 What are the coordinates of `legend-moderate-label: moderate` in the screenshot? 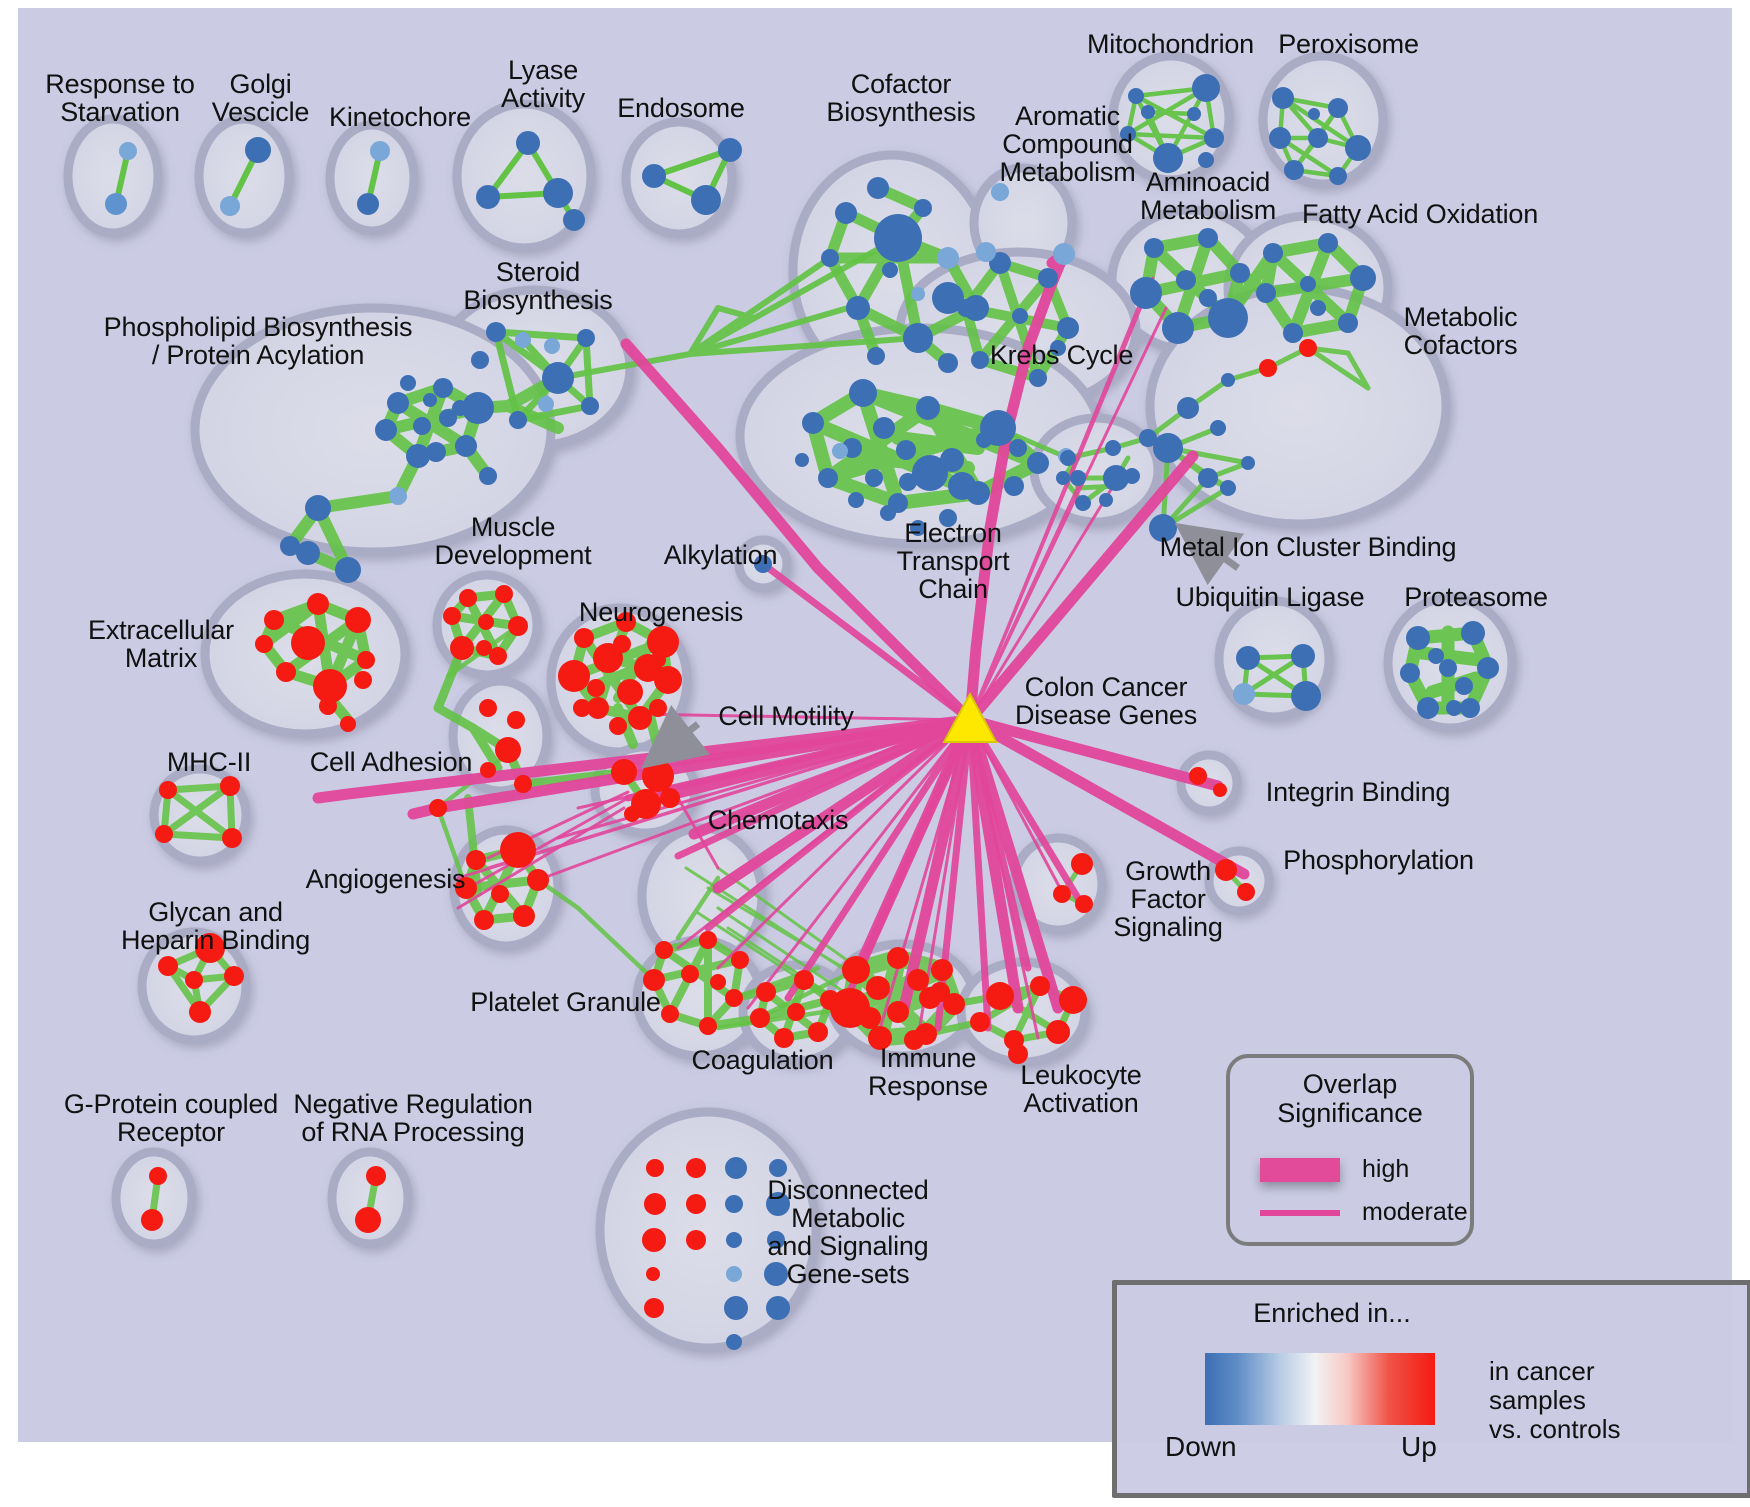 It's located at (1415, 1212).